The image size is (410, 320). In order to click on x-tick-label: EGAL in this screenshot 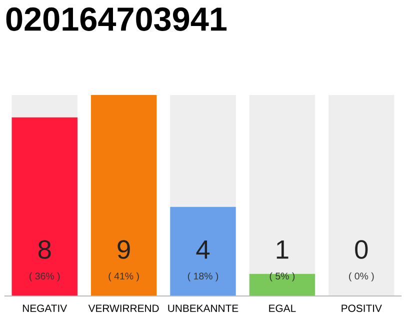, I will do `click(282, 308)`.